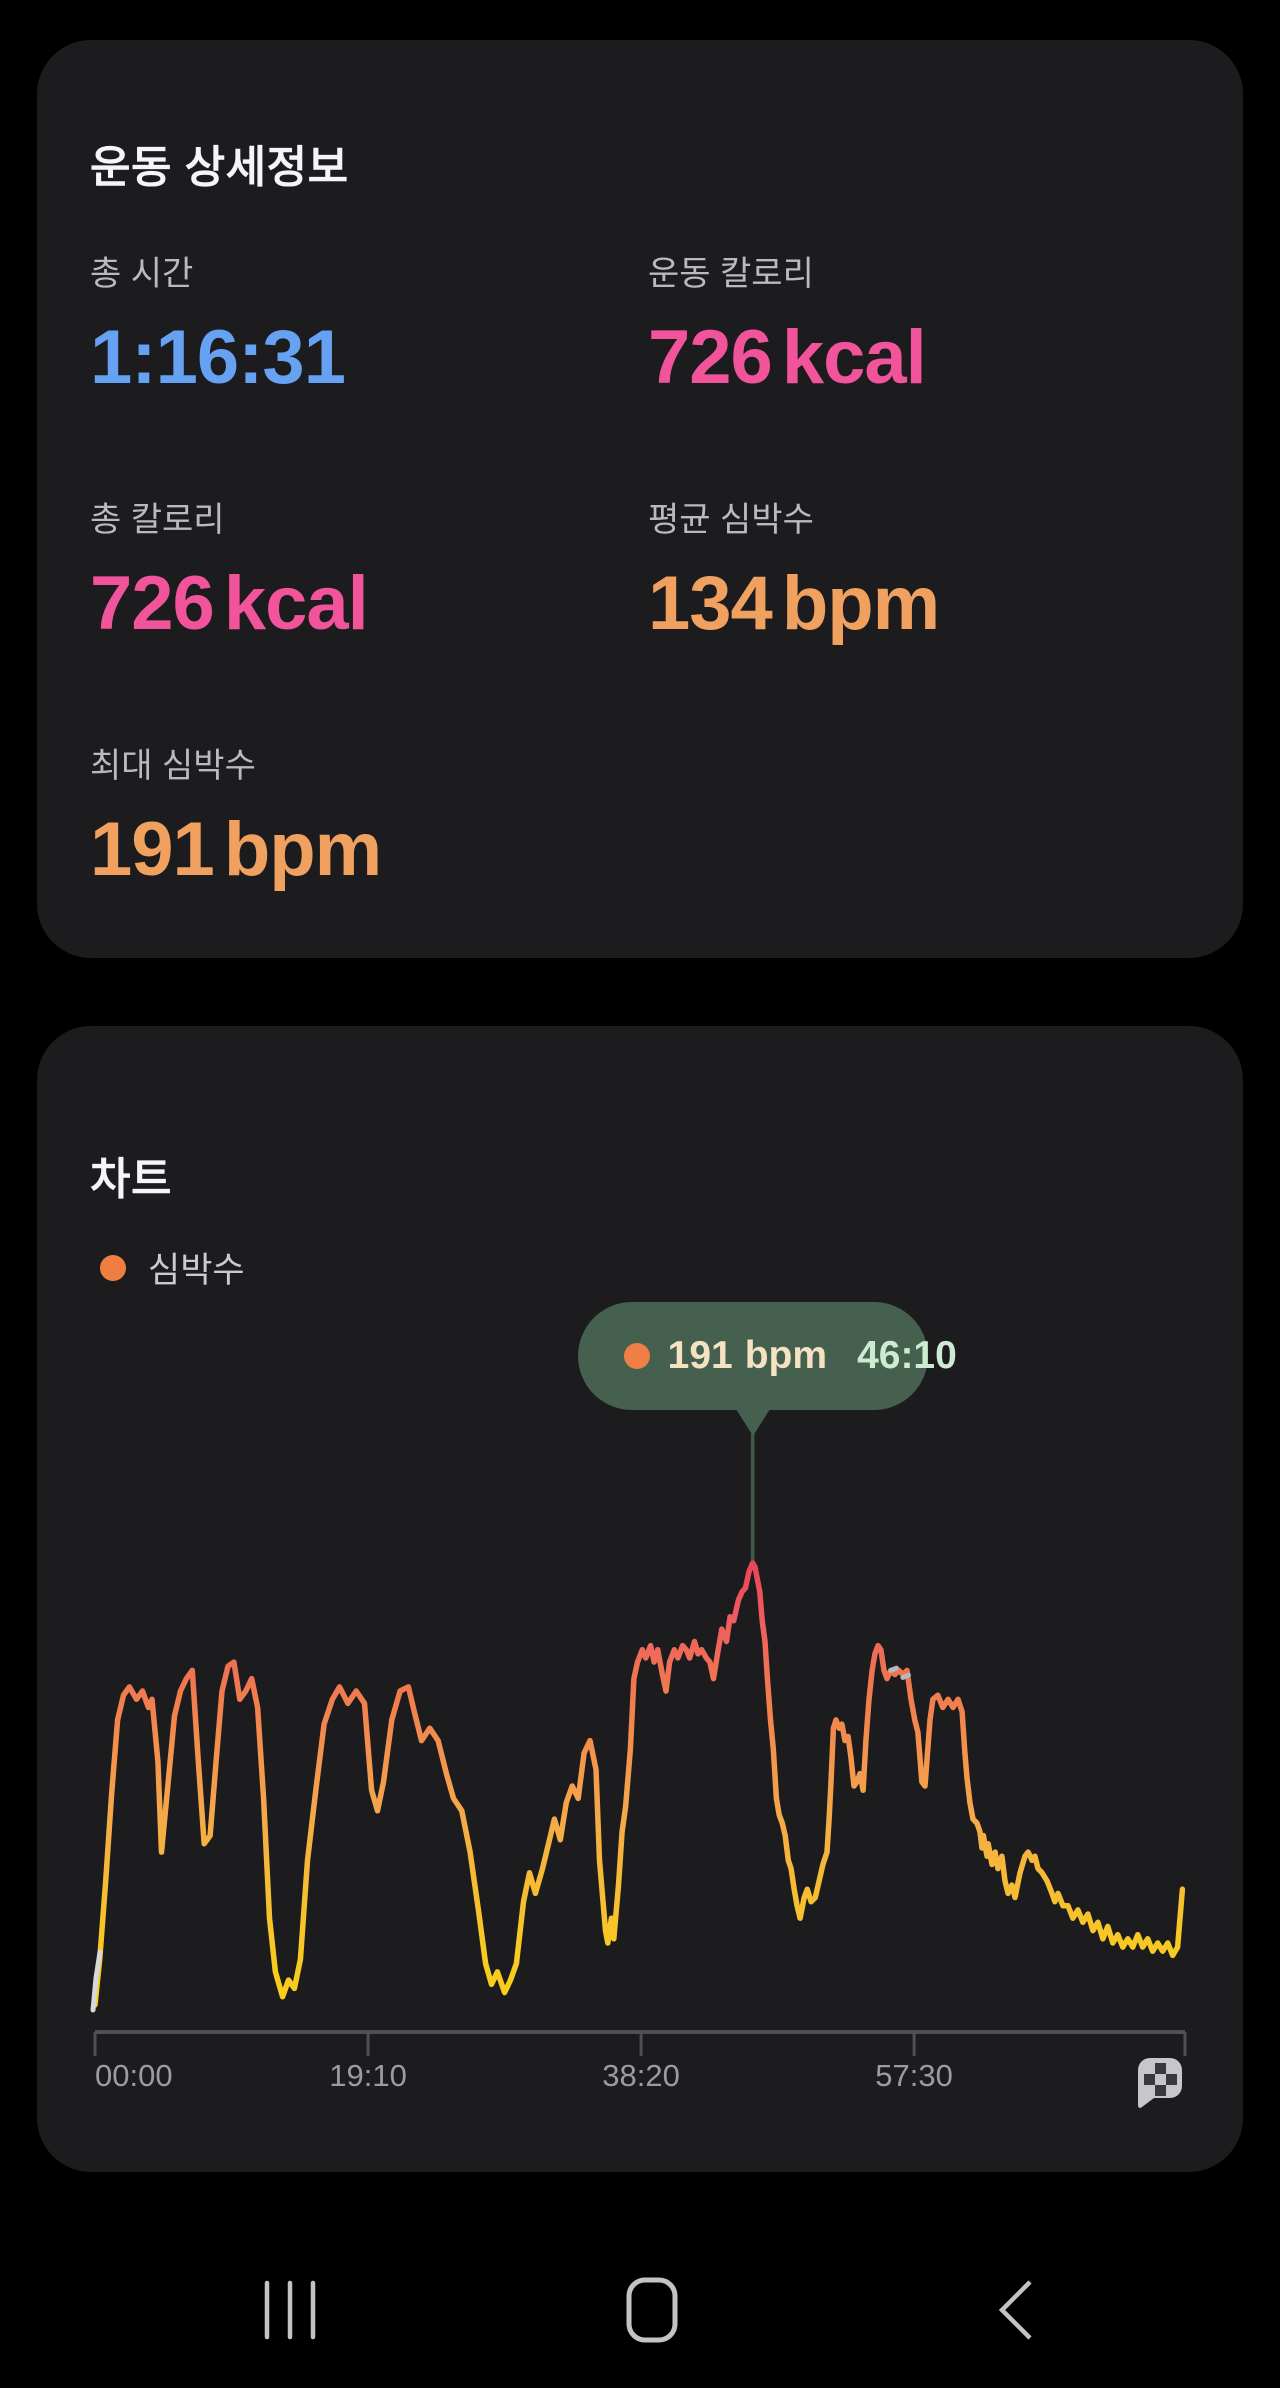  I want to click on tooltip-pointer, so click(752, 1421).